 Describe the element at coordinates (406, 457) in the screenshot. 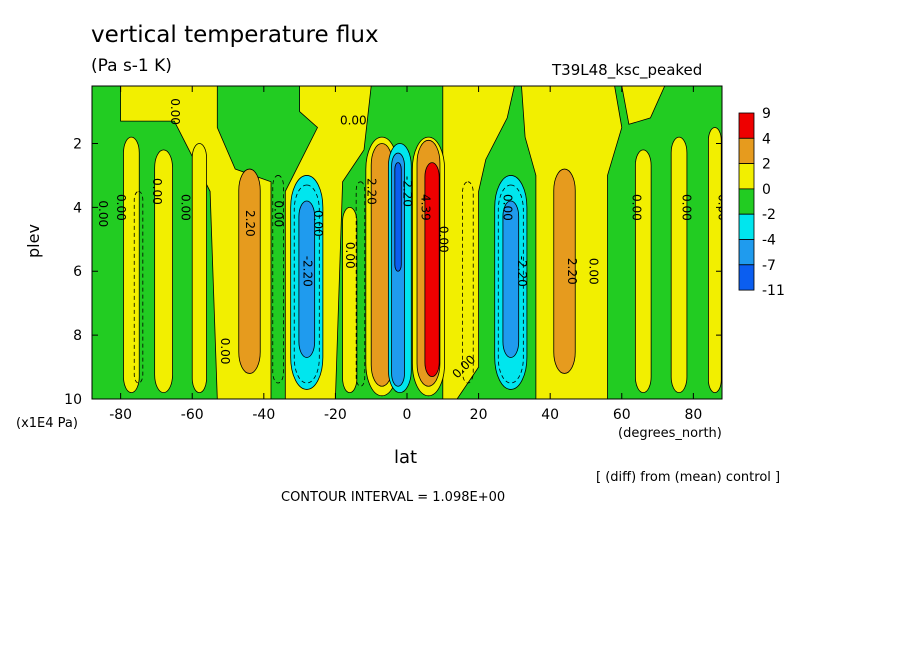

I see `x-axis-label: lat` at that location.